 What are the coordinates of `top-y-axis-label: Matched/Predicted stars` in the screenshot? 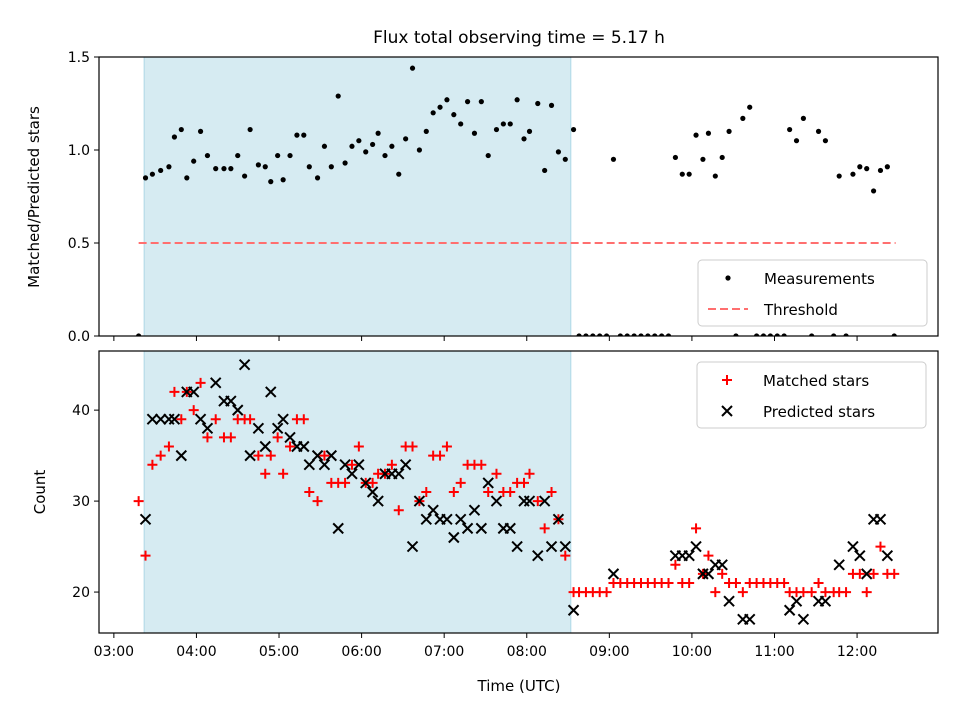 It's located at (34, 197).